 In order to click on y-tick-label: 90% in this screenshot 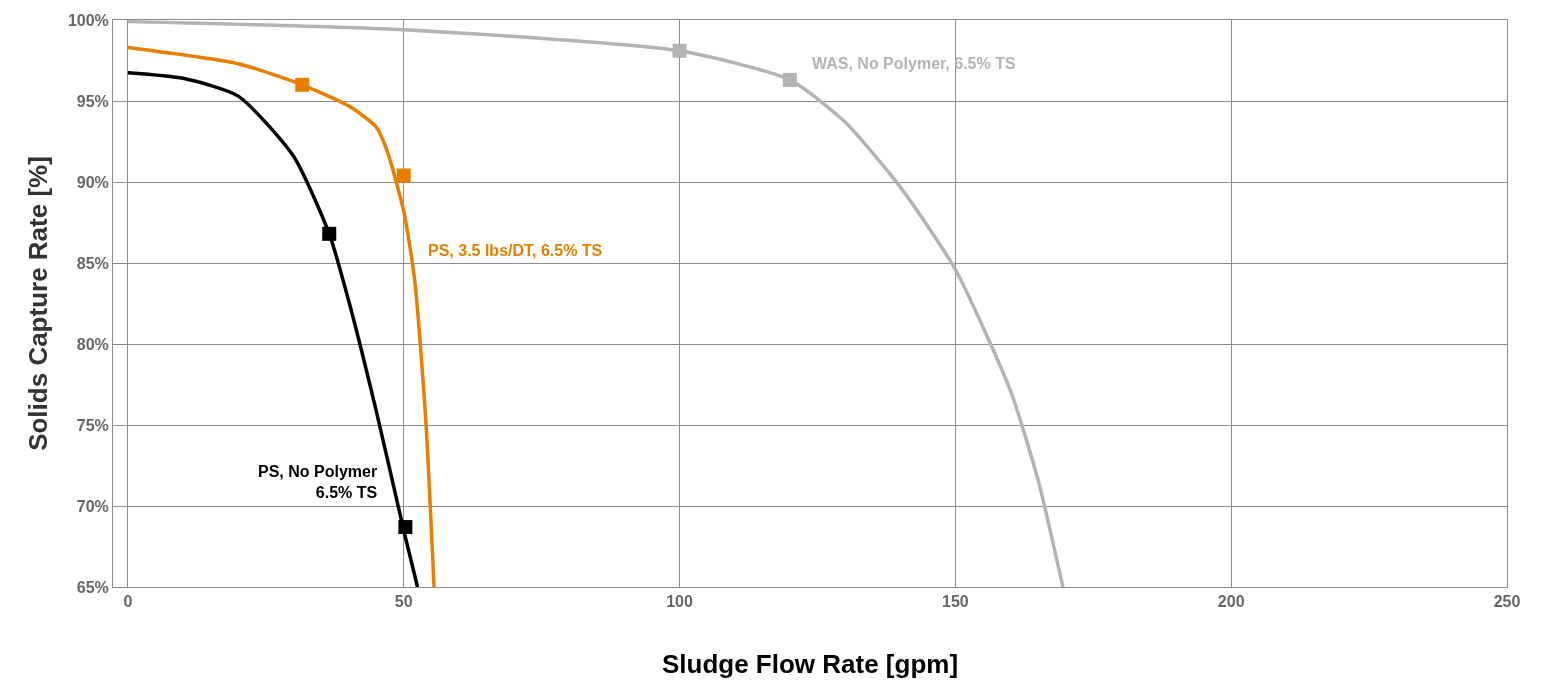, I will do `click(92, 182)`.